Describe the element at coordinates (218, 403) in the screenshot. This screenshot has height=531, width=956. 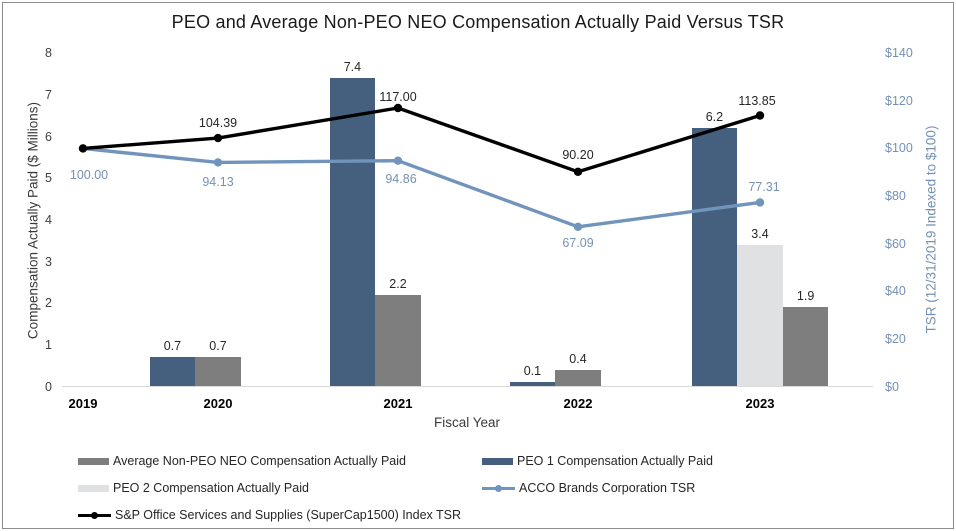
I see `x-axis-category-label: 2020` at that location.